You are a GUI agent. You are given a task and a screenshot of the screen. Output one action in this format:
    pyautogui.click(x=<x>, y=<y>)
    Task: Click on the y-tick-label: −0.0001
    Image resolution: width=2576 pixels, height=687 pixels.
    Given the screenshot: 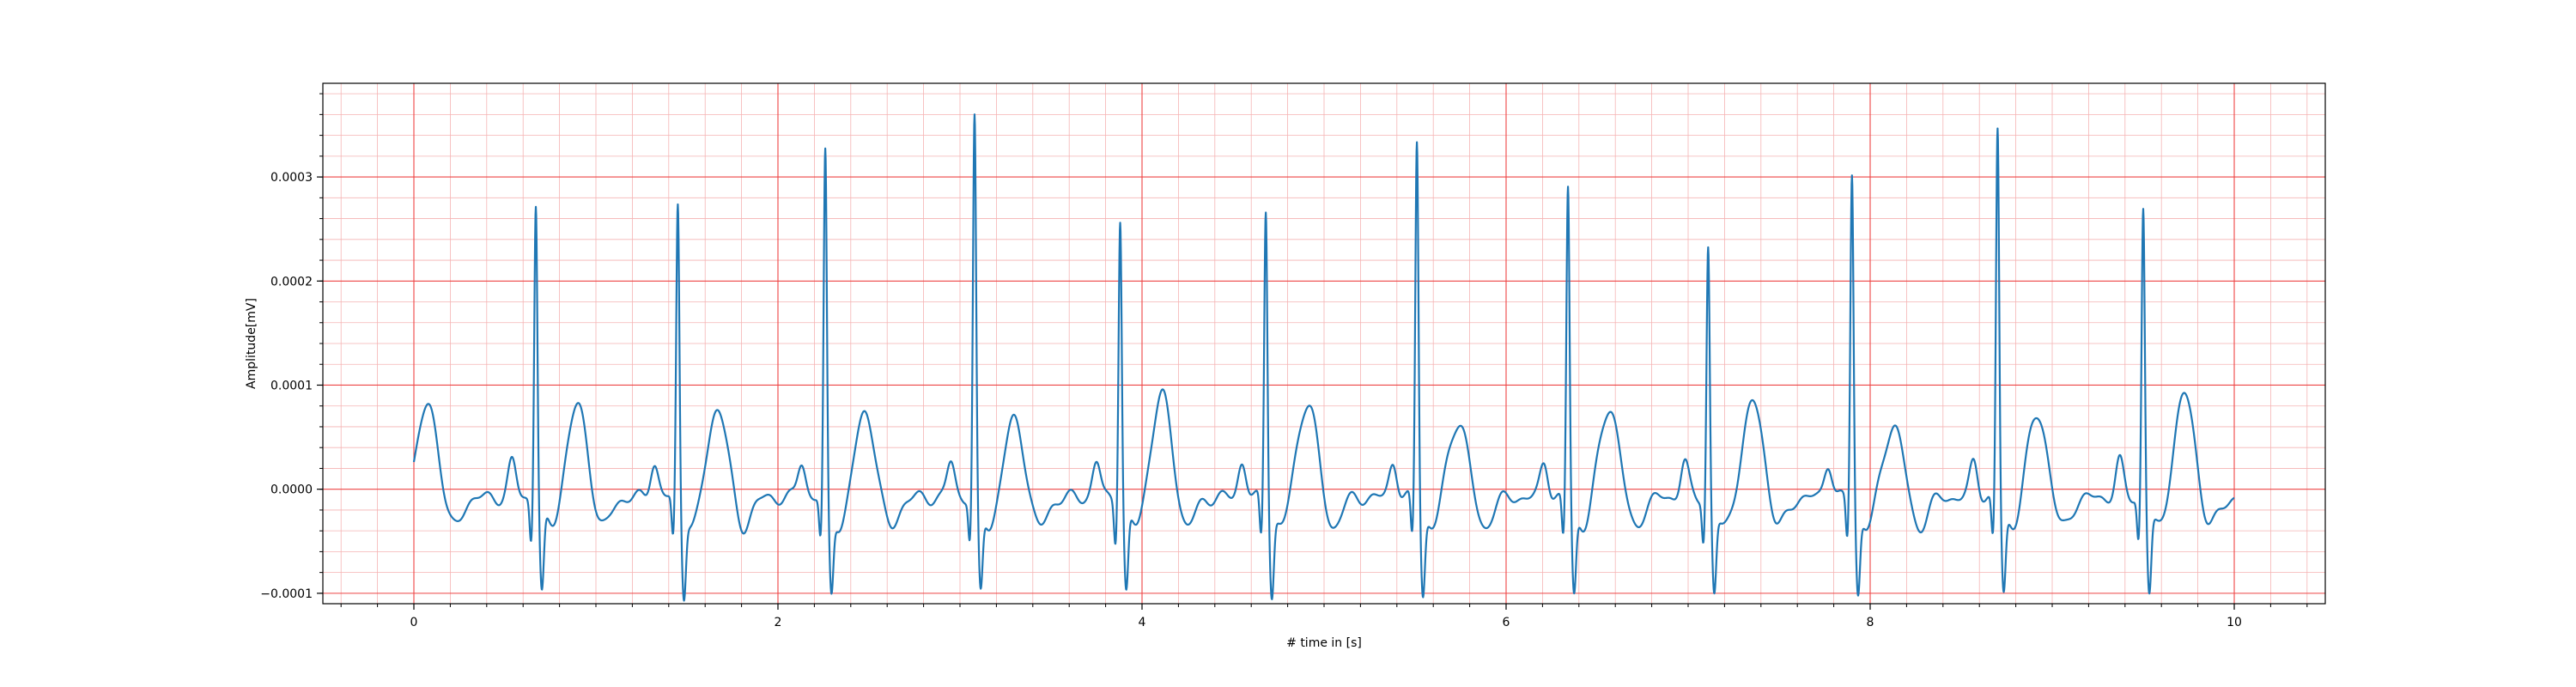 What is the action you would take?
    pyautogui.click(x=286, y=594)
    